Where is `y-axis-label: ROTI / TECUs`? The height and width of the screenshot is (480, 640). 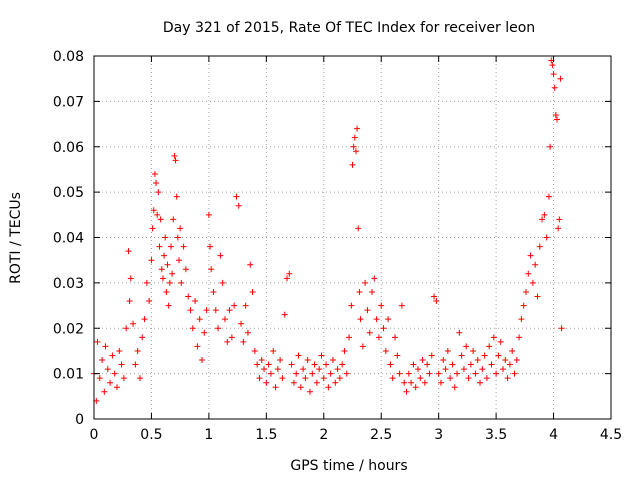 y-axis-label: ROTI / TECUs is located at coordinates (16, 238).